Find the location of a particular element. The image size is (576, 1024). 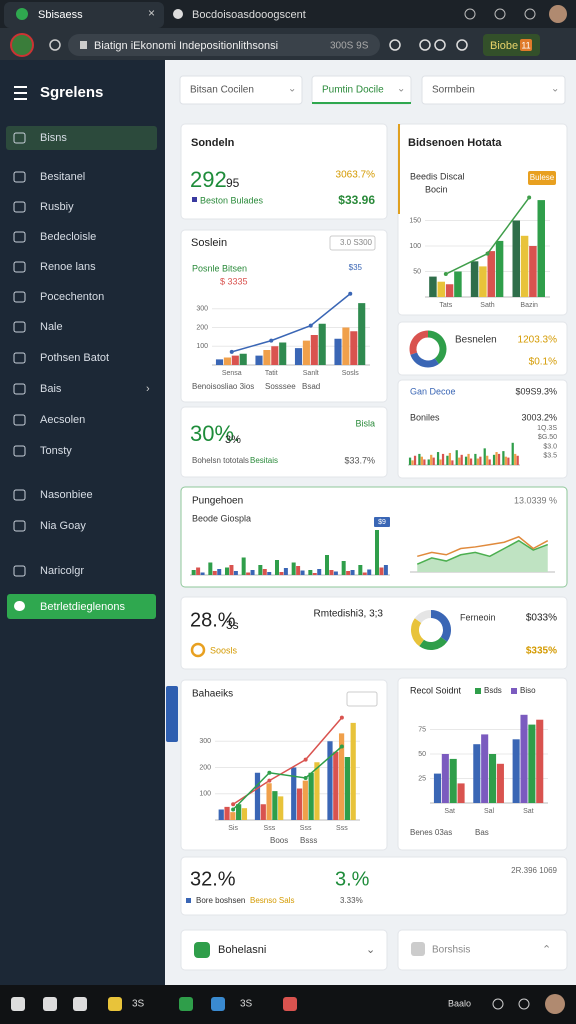

chevron: ⌄ is located at coordinates (370, 950).